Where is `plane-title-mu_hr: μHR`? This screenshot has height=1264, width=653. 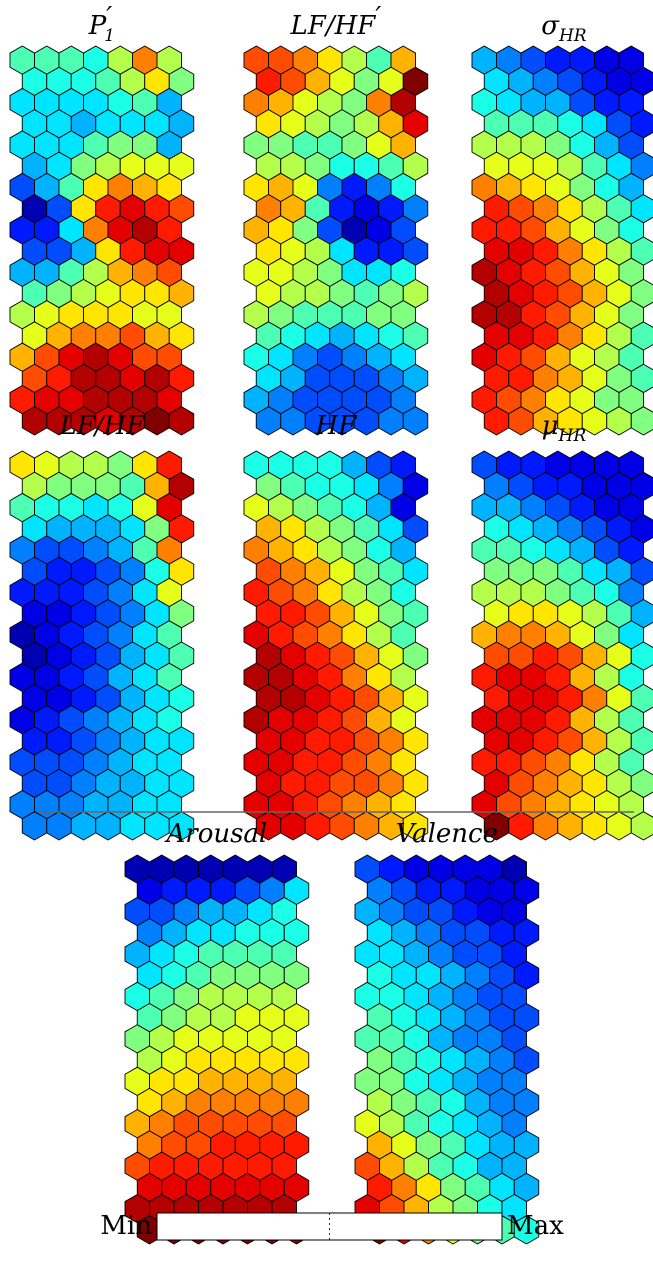
plane-title-mu_hr: μHR is located at coordinates (564, 428).